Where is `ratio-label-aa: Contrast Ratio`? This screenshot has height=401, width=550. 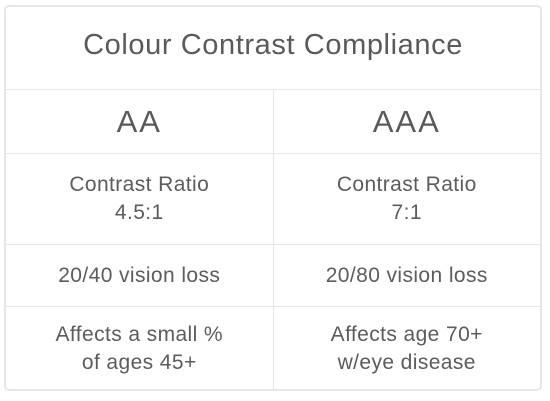
ratio-label-aa: Contrast Ratio is located at coordinates (139, 184).